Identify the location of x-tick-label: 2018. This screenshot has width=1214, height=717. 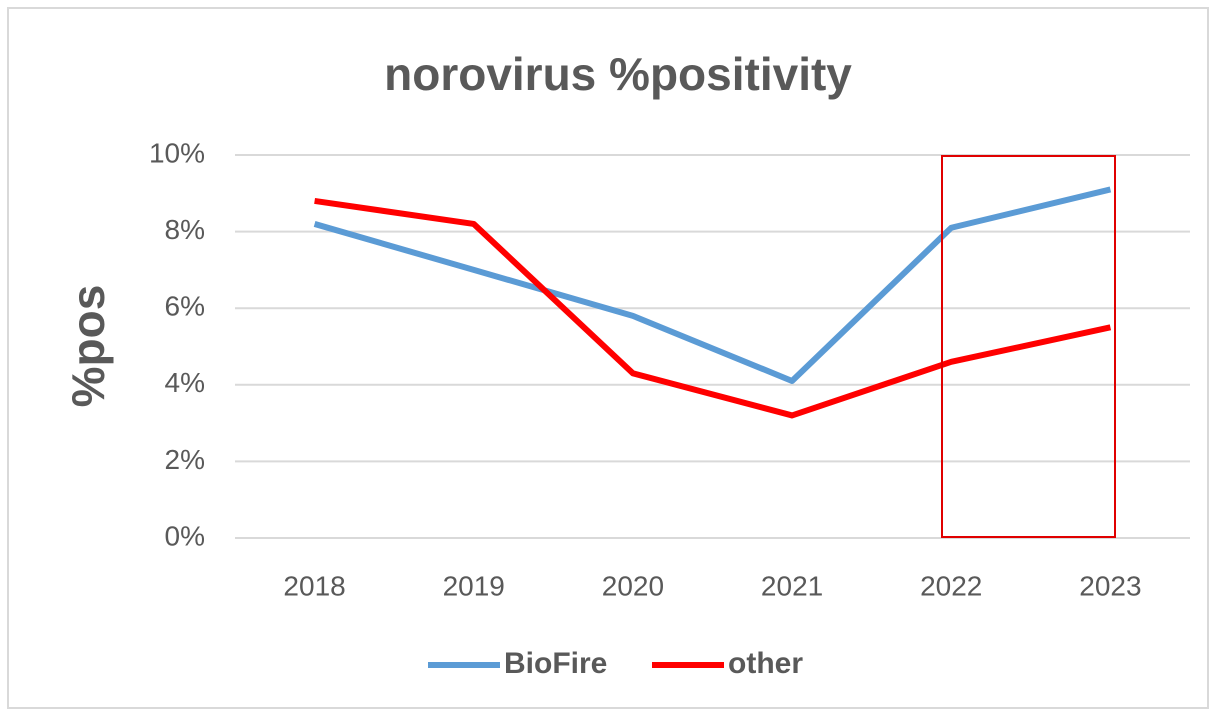
(314, 585).